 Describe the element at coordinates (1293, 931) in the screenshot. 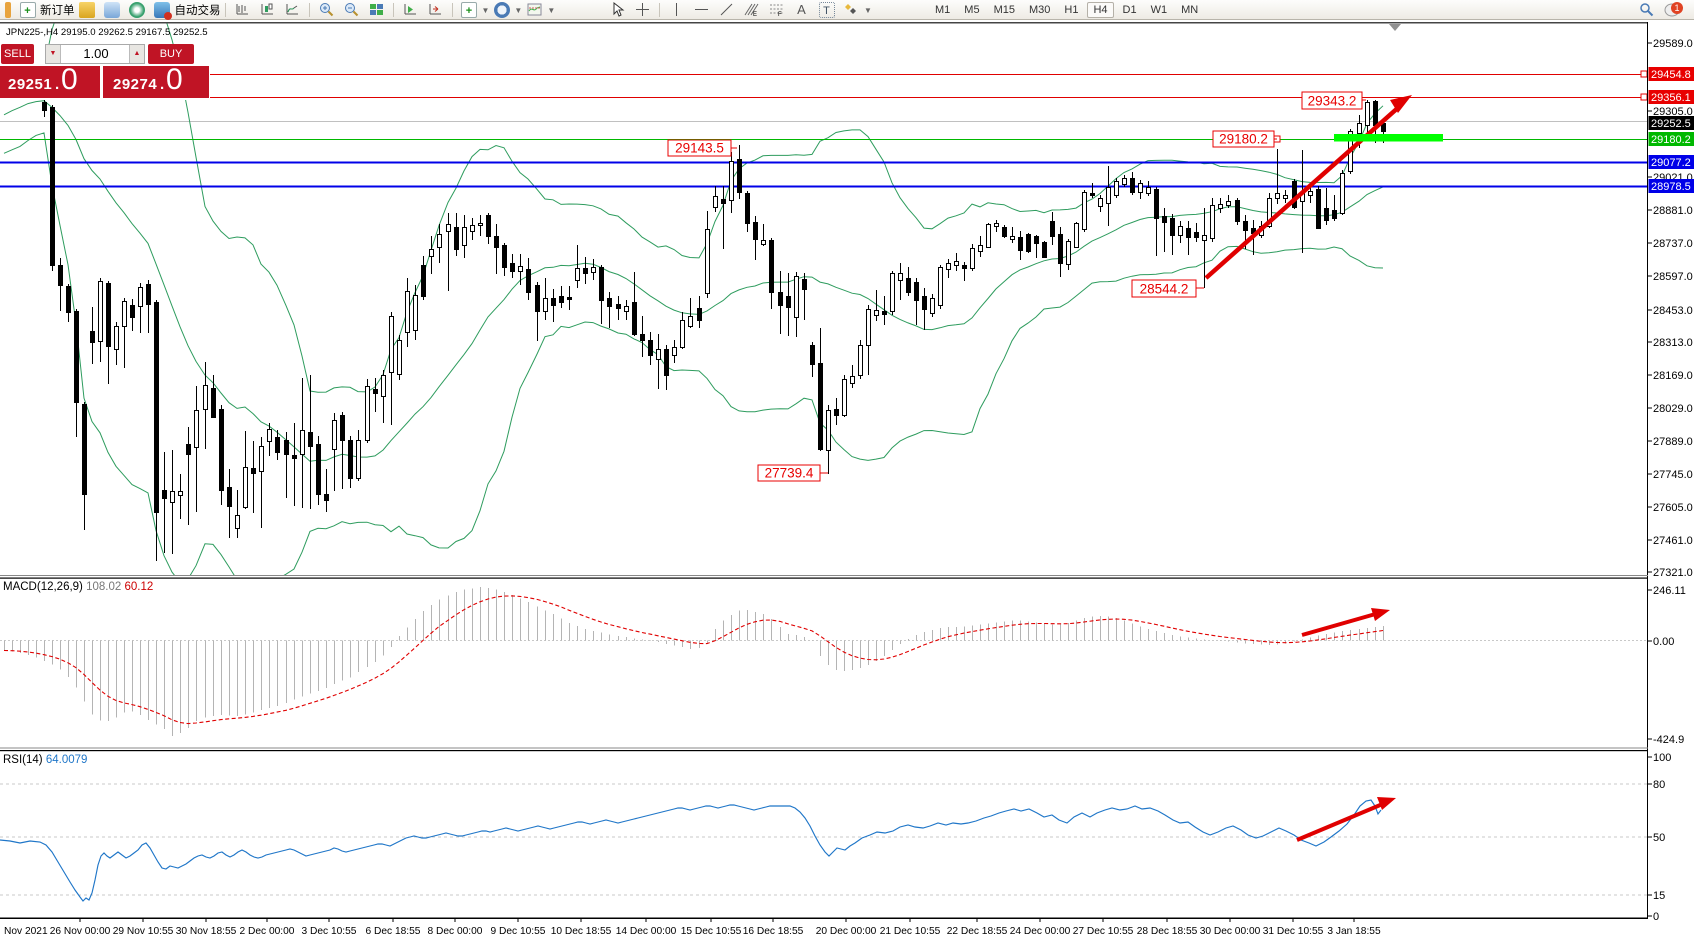

I see `svg-text: 31 Dec 10:55` at that location.